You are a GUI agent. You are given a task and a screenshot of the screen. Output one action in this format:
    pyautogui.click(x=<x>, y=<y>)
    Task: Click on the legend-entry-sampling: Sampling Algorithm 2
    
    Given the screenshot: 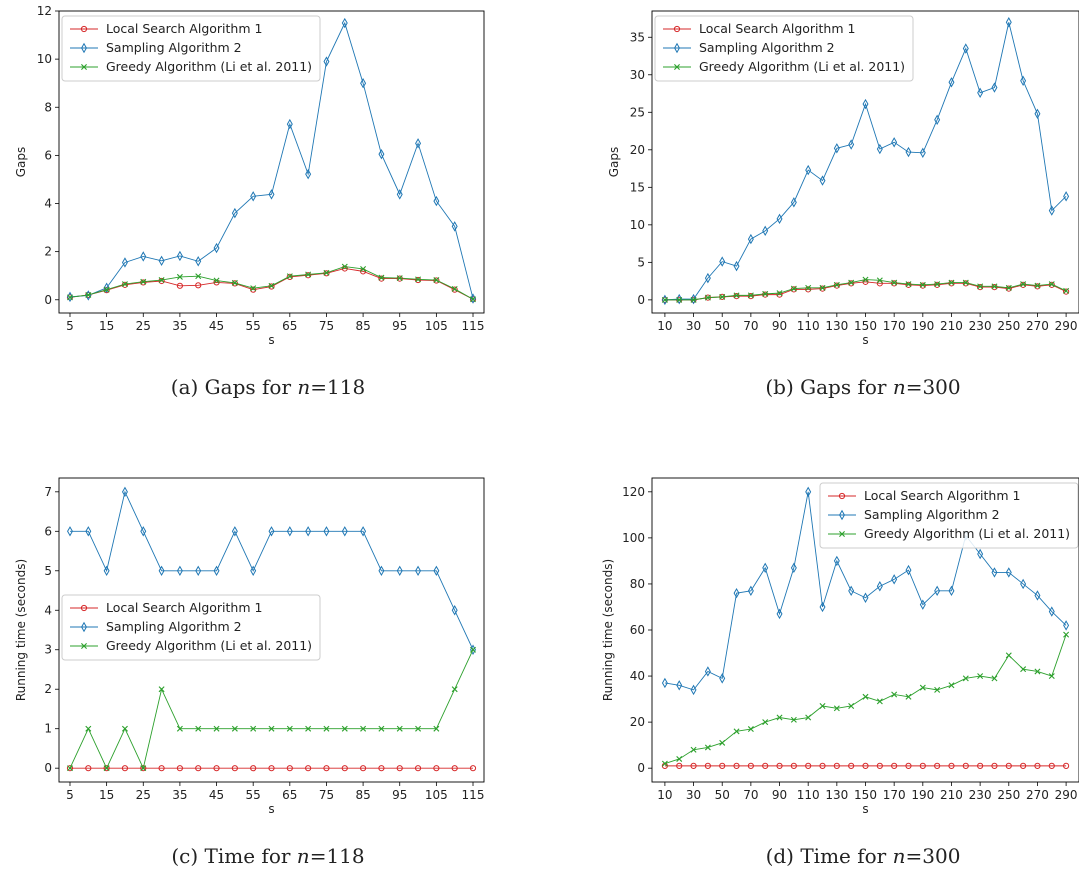 What is the action you would take?
    pyautogui.click(x=932, y=514)
    